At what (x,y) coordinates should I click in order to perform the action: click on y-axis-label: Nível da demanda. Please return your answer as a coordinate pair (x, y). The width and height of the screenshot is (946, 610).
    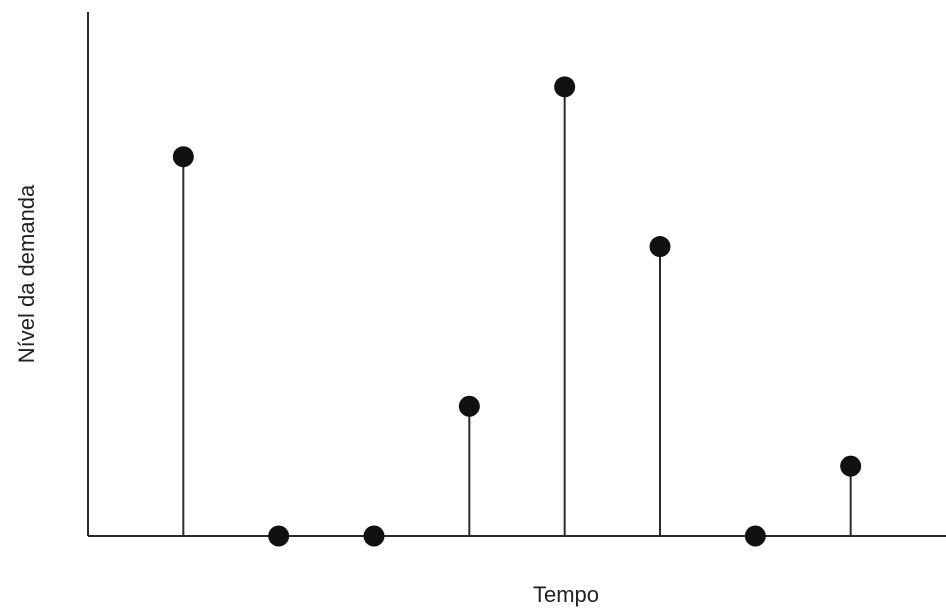
    Looking at the image, I should click on (26, 273).